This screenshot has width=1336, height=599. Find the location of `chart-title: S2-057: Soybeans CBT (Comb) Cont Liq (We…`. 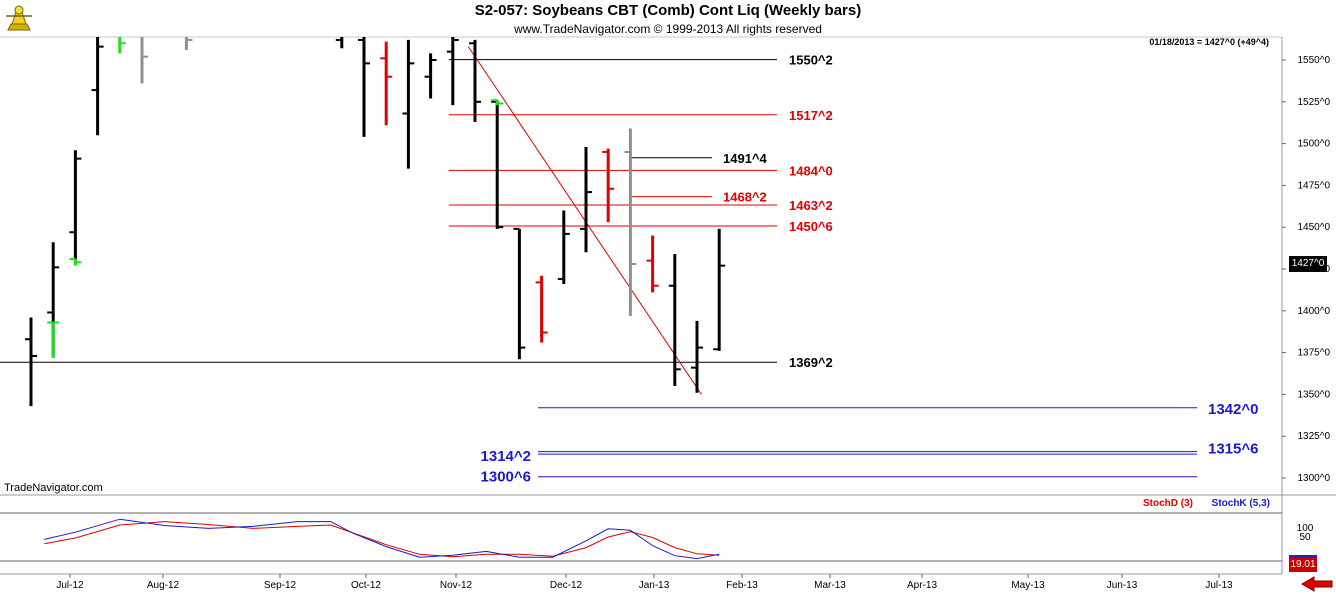

chart-title: S2-057: Soybeans CBT (Comb) Cont Liq (We… is located at coordinates (668, 10).